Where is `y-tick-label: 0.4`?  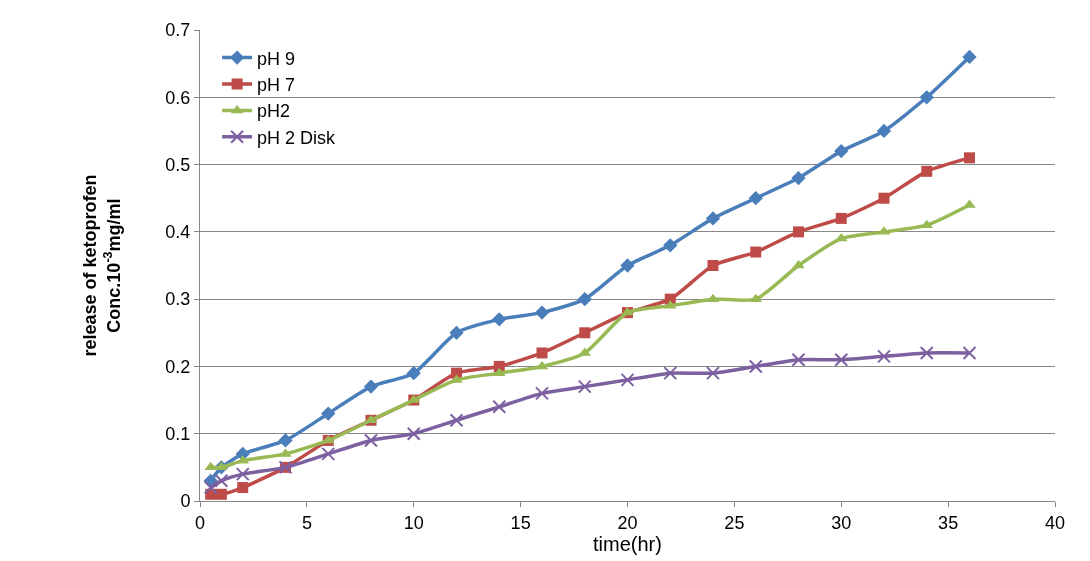
y-tick-label: 0.4 is located at coordinates (178, 232).